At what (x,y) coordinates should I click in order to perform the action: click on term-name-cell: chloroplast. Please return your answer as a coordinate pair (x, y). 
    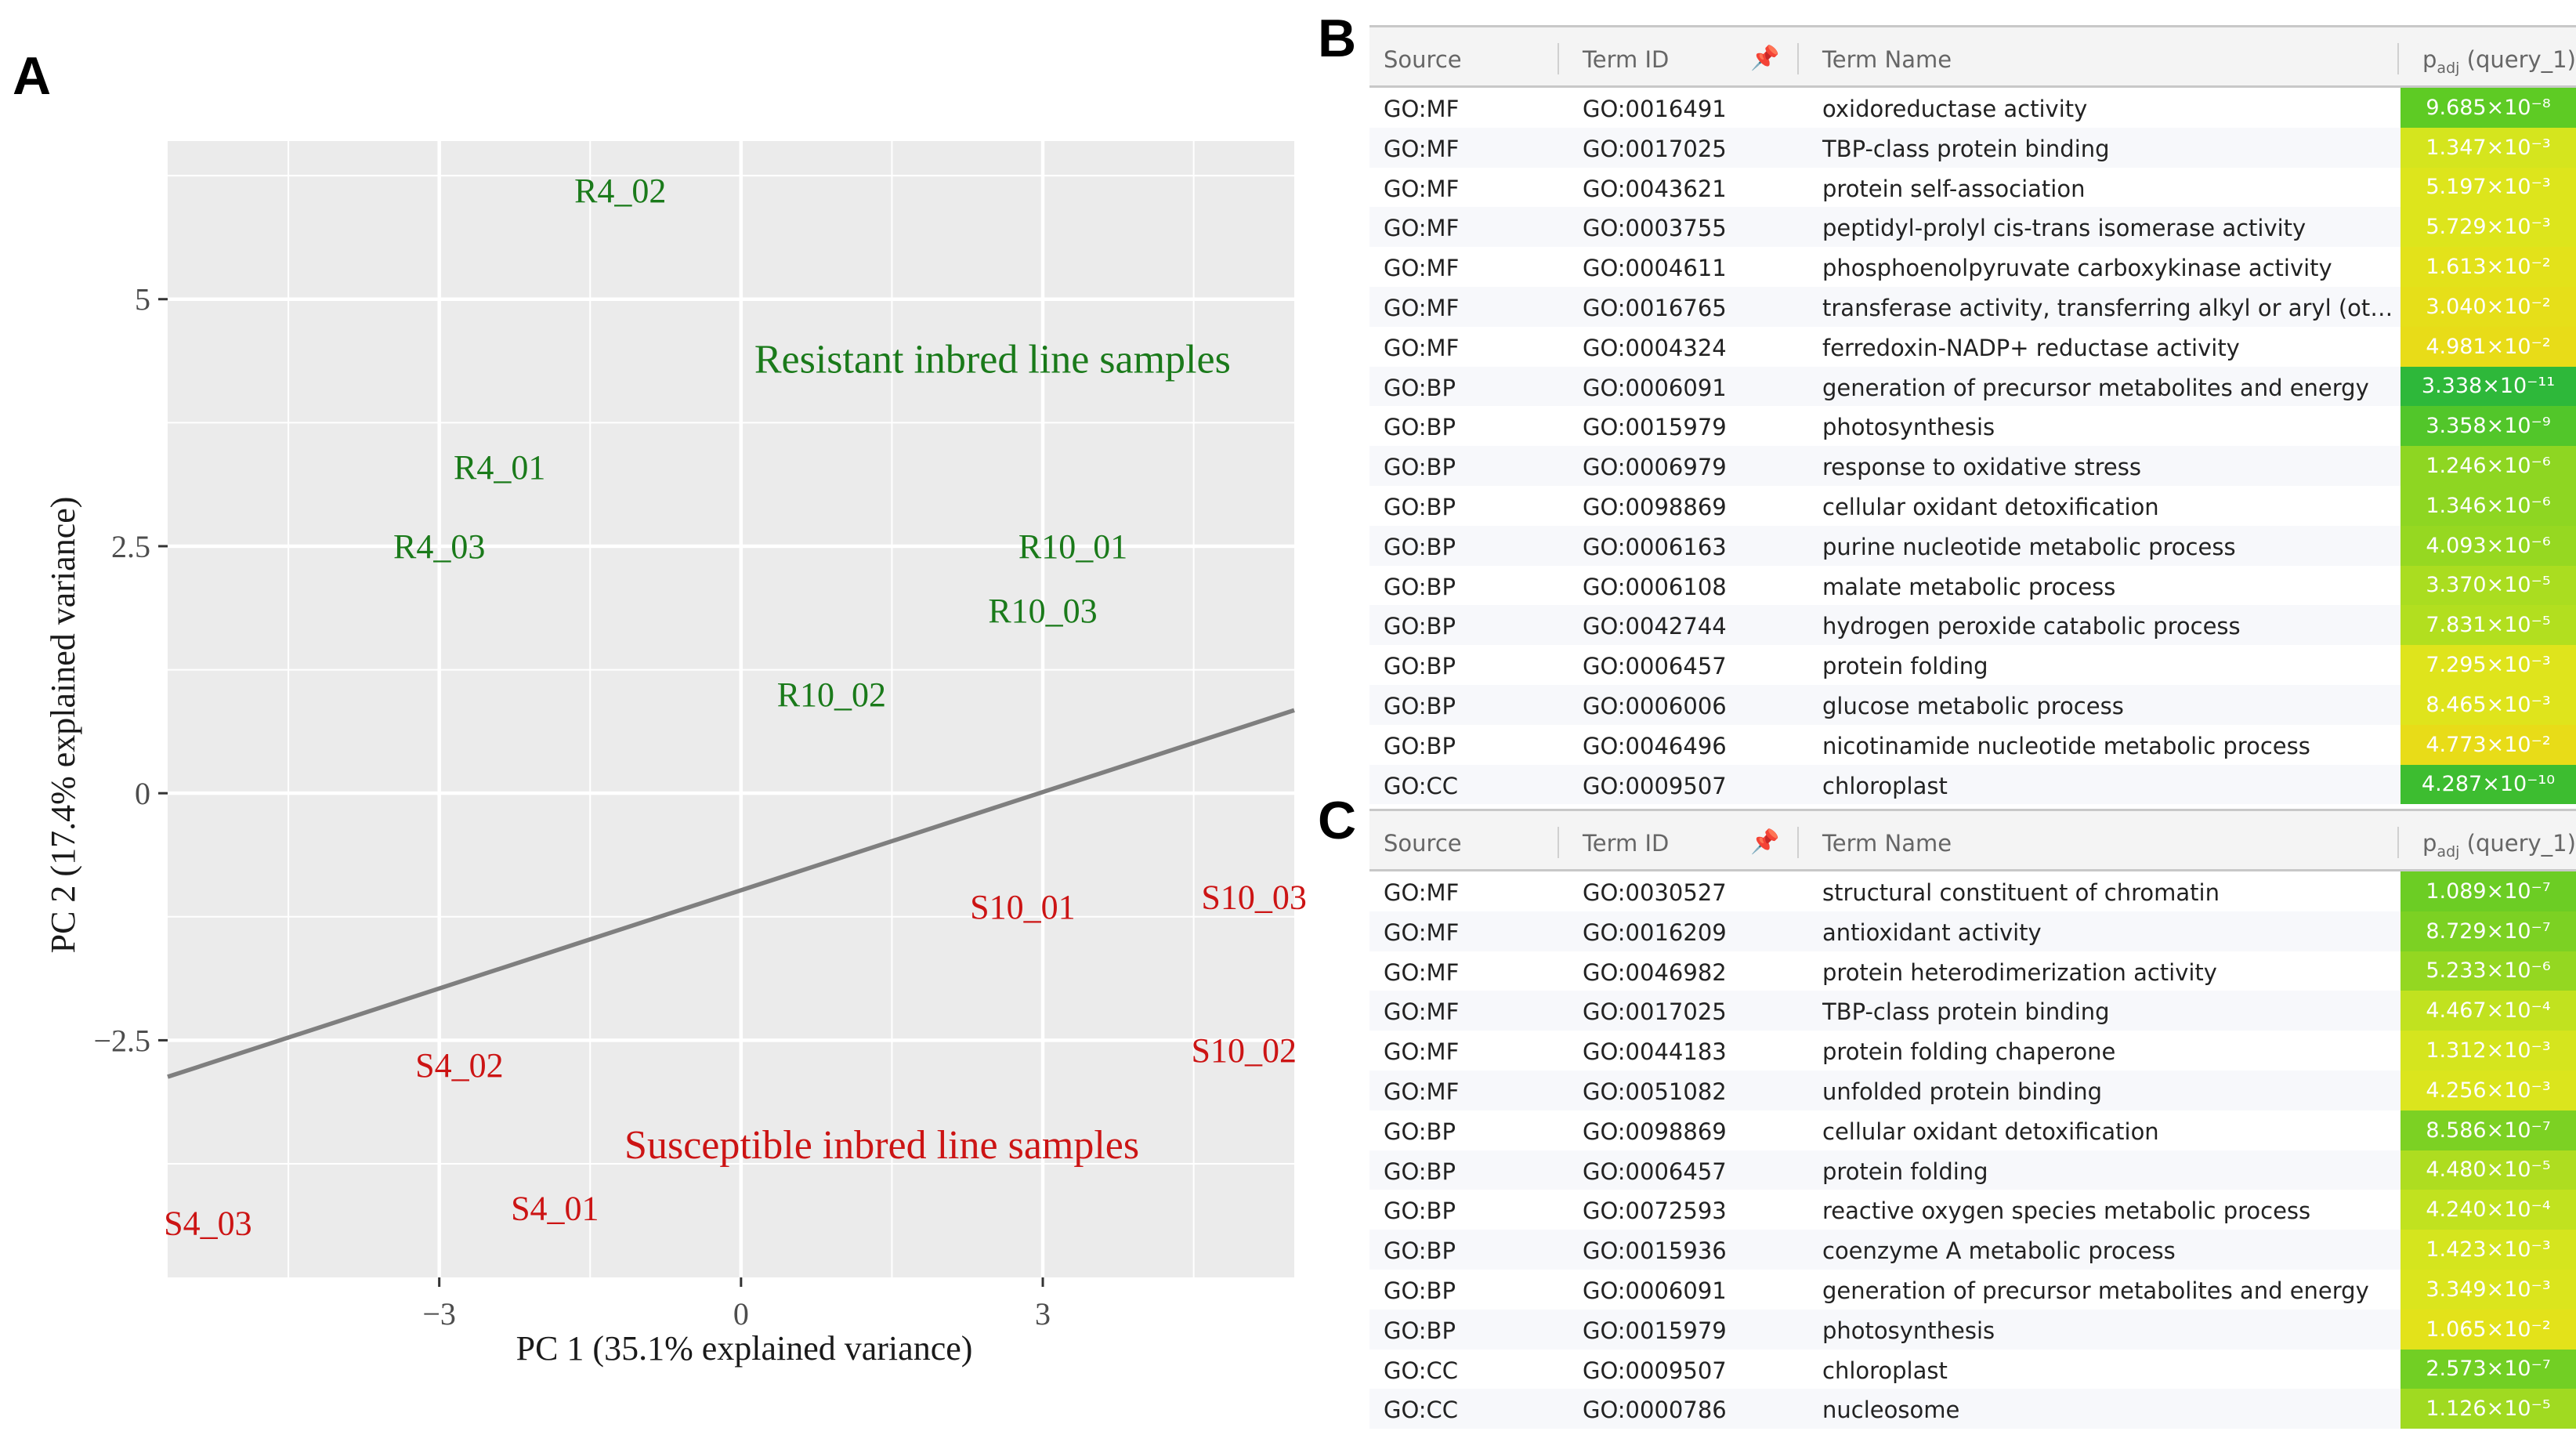
    Looking at the image, I should click on (1885, 785).